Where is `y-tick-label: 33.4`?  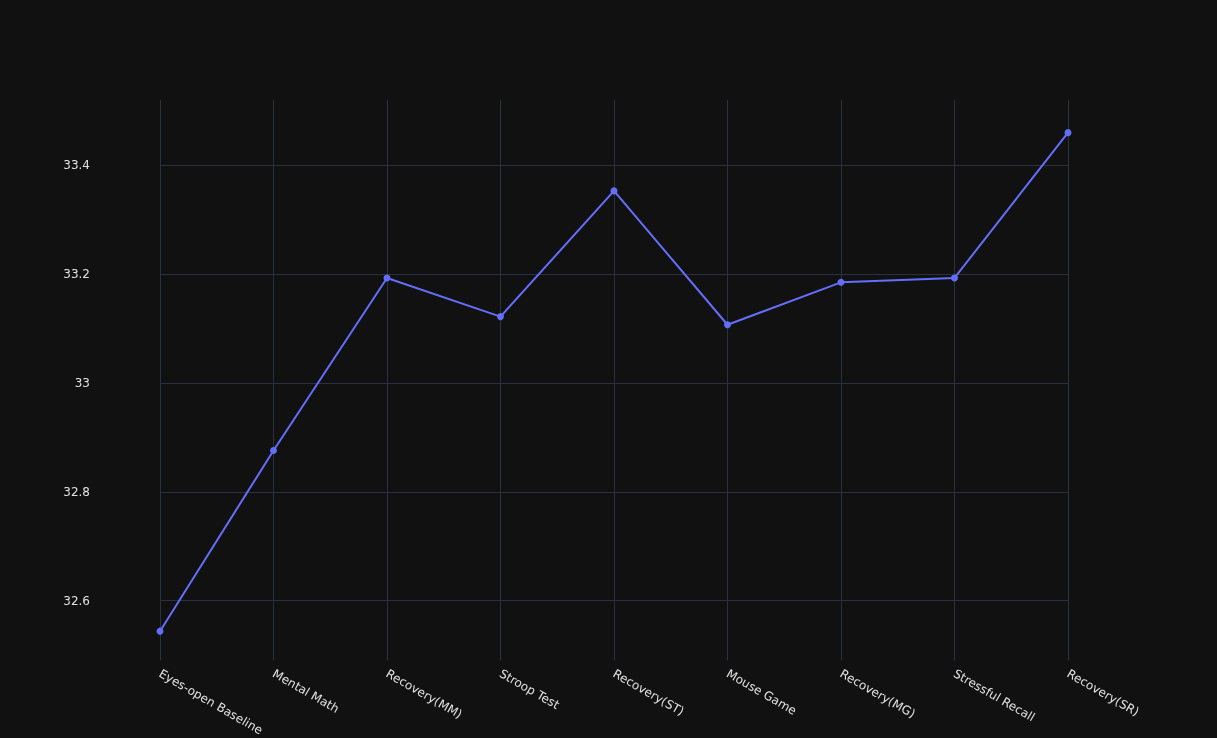
y-tick-label: 33.4 is located at coordinates (76, 165).